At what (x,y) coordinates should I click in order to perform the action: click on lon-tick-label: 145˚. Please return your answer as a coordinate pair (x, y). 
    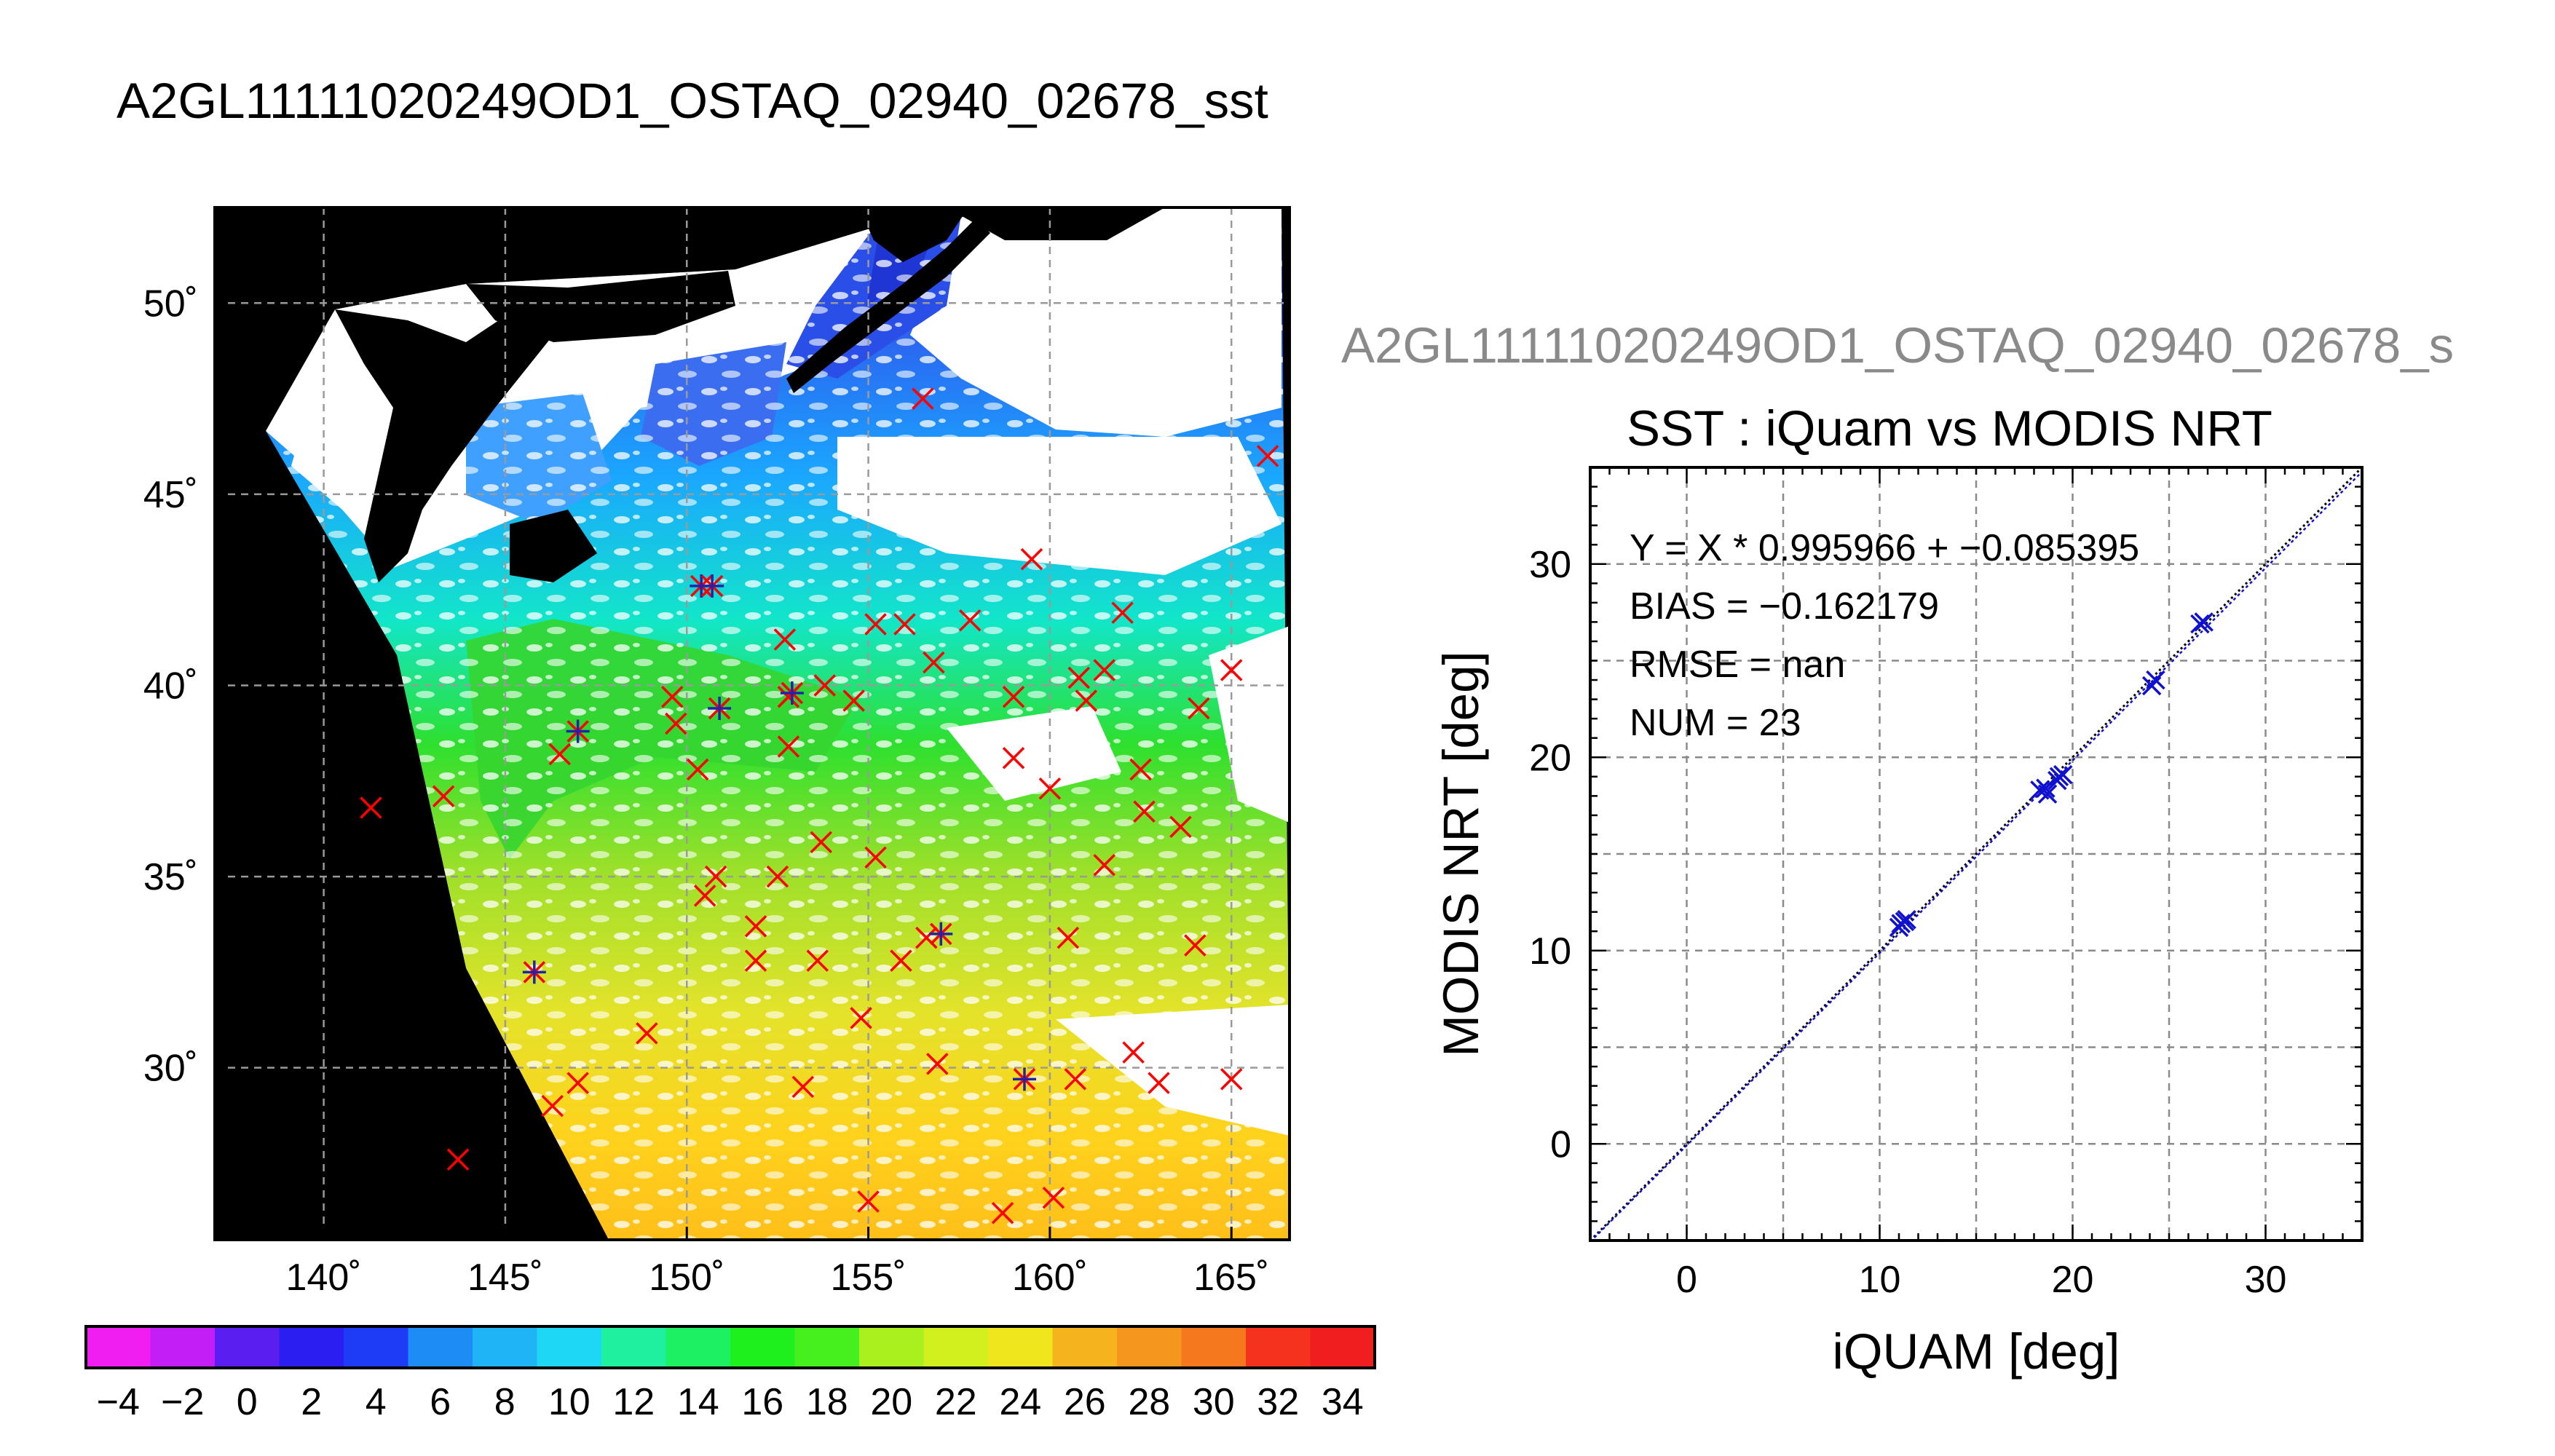
    Looking at the image, I should click on (505, 1278).